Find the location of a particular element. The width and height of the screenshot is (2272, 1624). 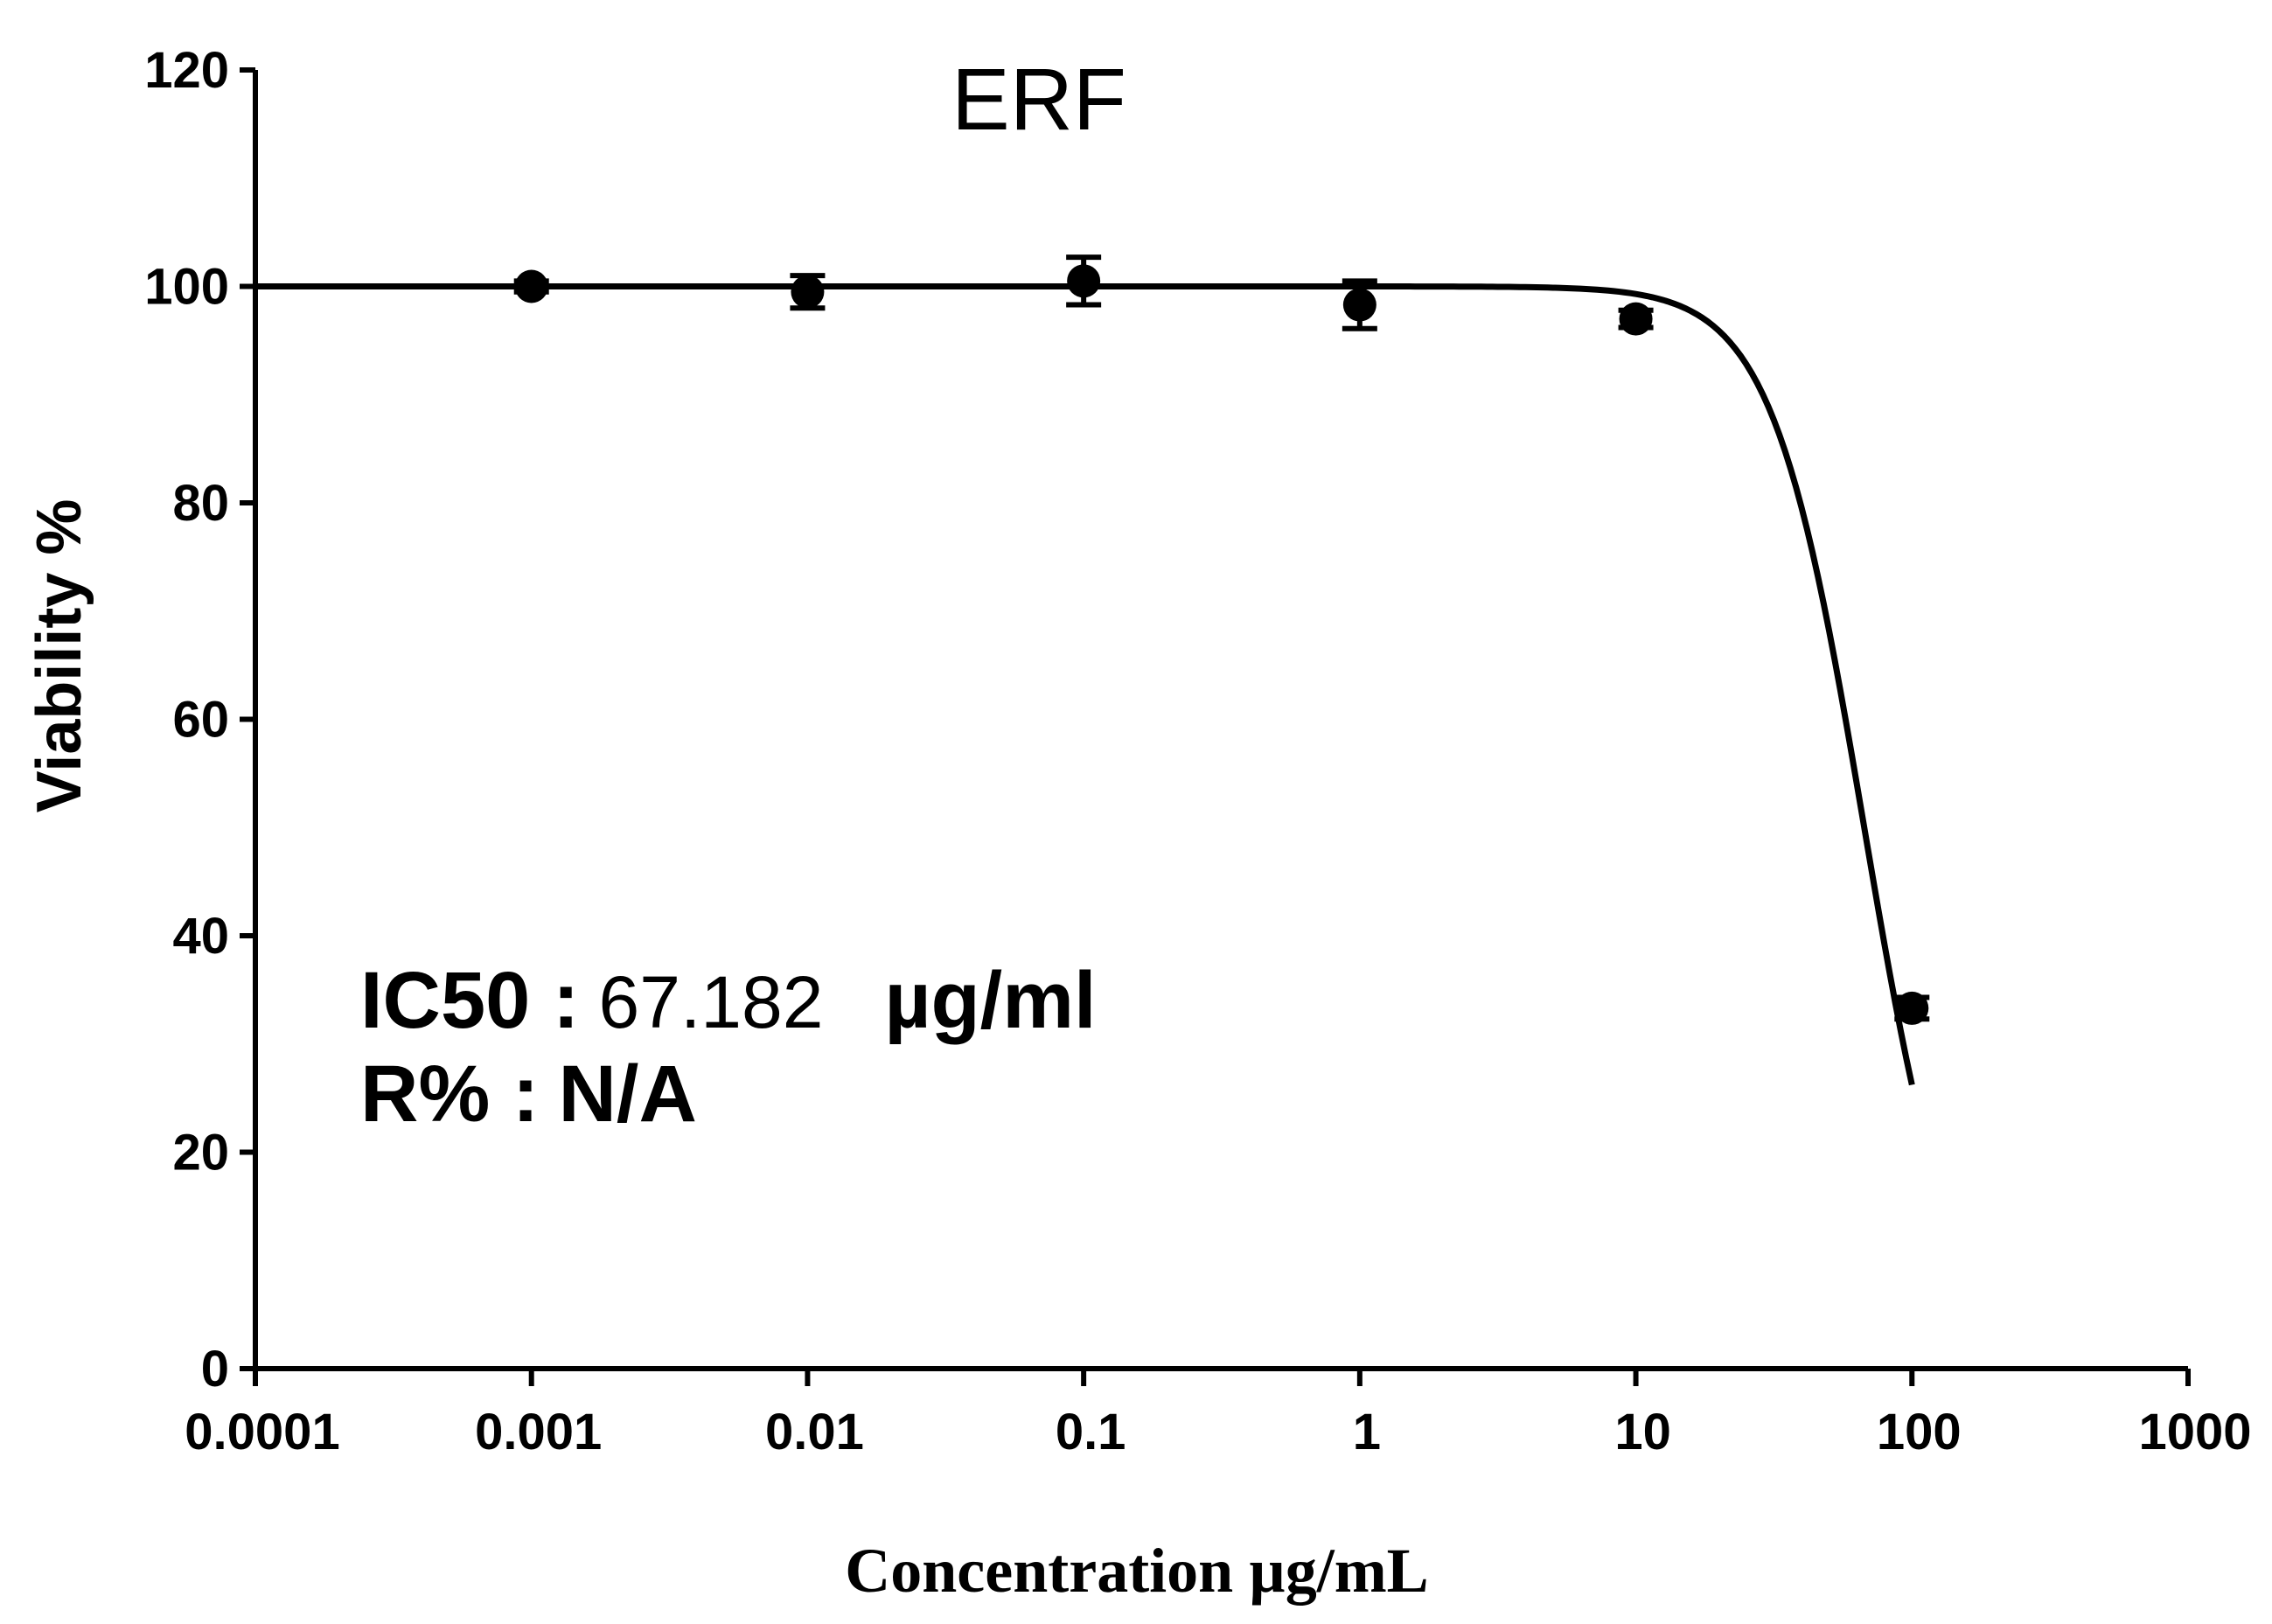

y-tick-label: 20 is located at coordinates (200, 1153).